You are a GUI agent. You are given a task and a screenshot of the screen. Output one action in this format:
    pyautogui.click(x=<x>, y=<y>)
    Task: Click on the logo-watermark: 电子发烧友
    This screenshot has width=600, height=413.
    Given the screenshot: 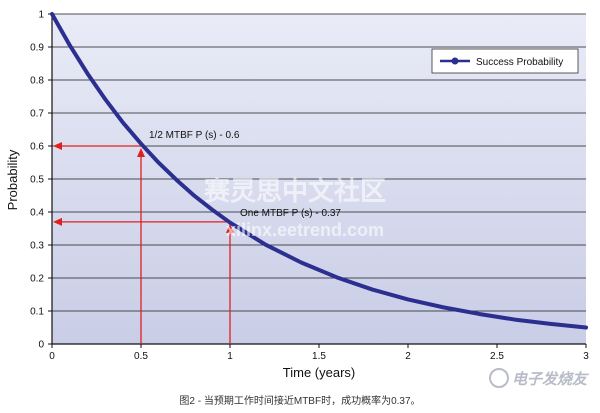 What is the action you would take?
    pyautogui.click(x=539, y=378)
    